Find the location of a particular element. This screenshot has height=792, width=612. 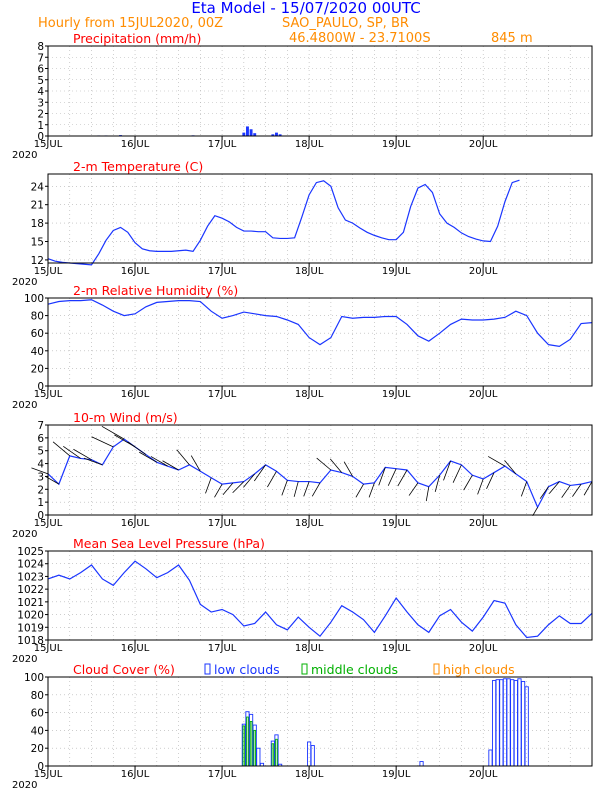

panel-title: Mean Sea Level Pressure (hPa) is located at coordinates (169, 543).